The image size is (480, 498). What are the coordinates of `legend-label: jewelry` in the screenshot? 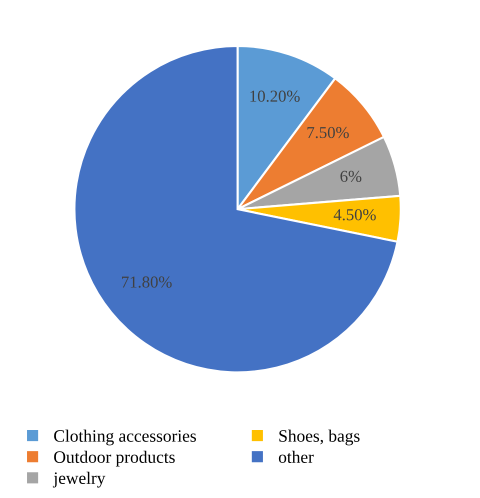 It's located at (79, 480).